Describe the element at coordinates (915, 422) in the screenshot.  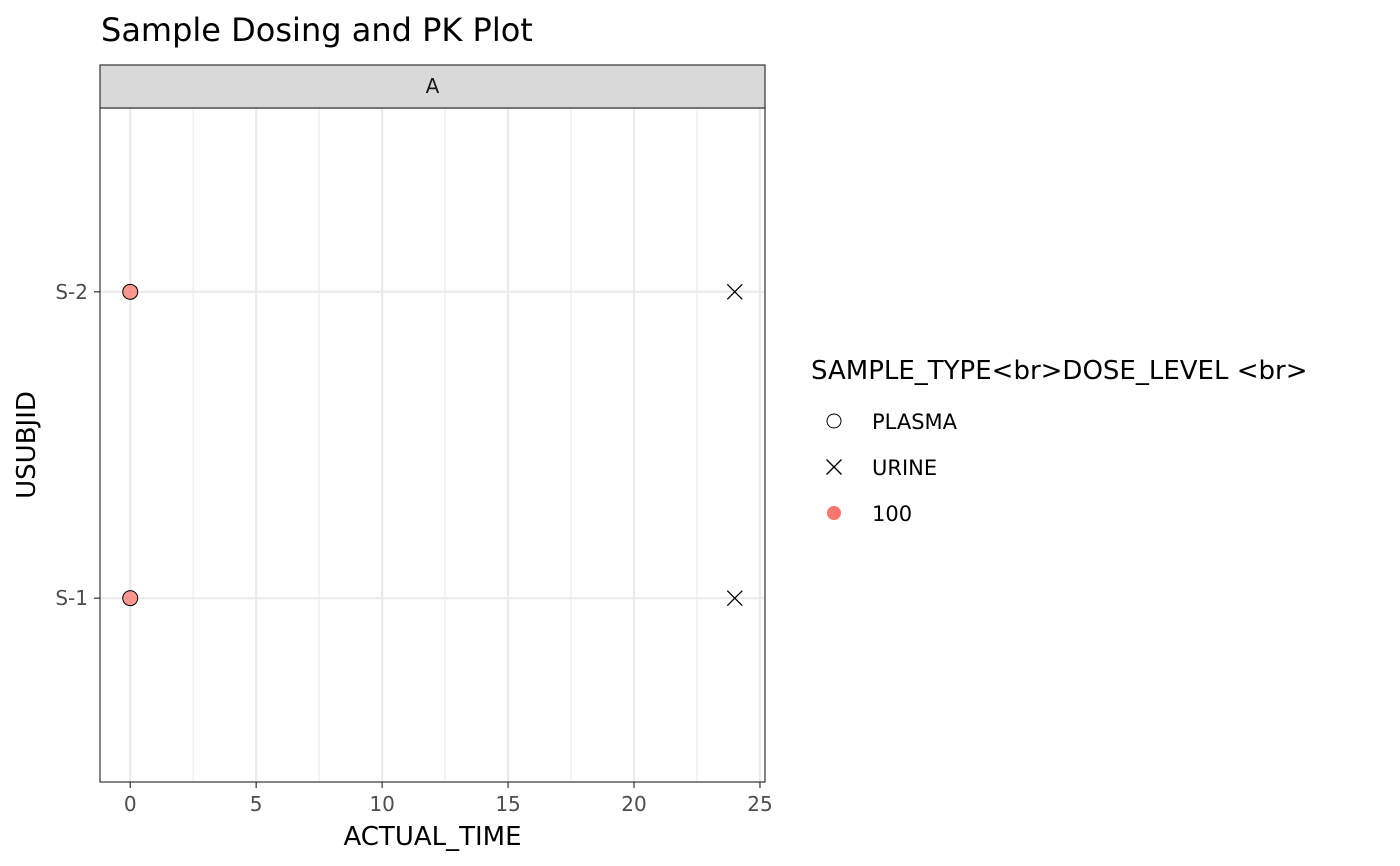
I see `legend-label: PLASMA` at that location.